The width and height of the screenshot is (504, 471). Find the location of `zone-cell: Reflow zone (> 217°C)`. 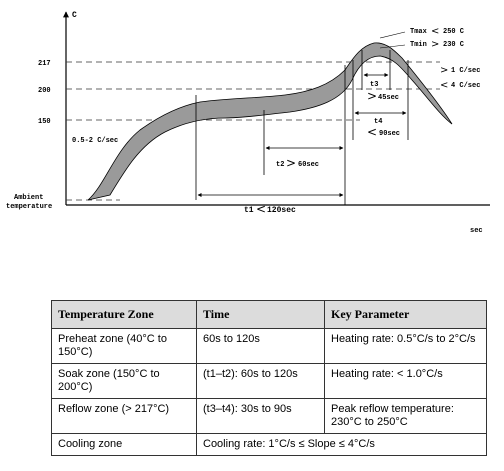

zone-cell: Reflow zone (> 217°C) is located at coordinates (124, 416).